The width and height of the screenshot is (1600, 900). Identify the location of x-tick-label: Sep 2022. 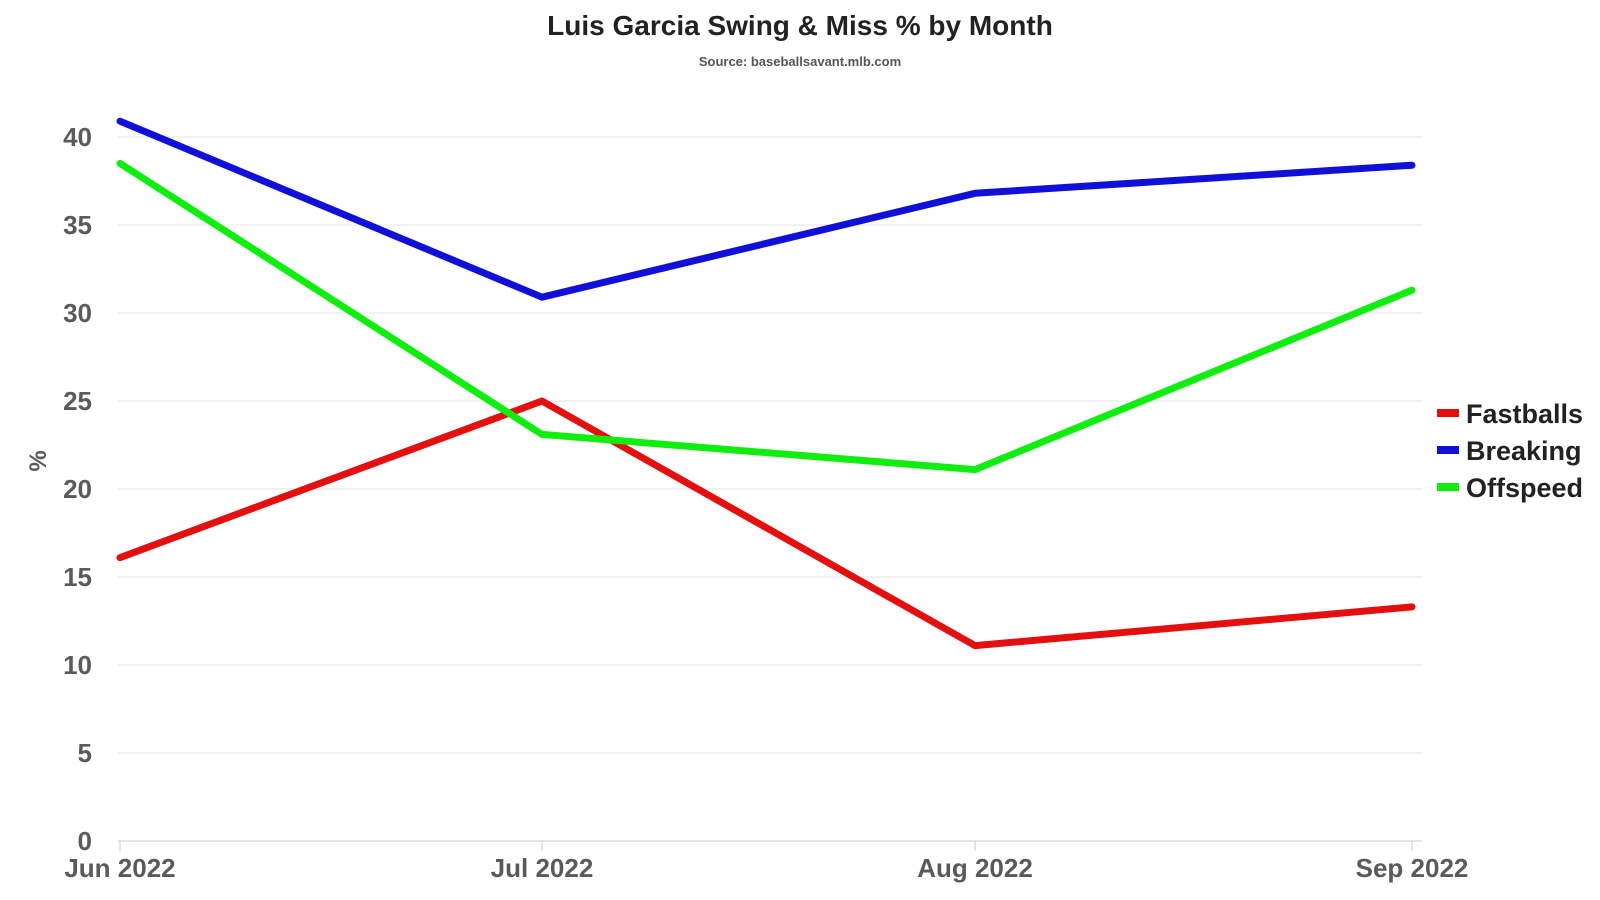
(1412, 868).